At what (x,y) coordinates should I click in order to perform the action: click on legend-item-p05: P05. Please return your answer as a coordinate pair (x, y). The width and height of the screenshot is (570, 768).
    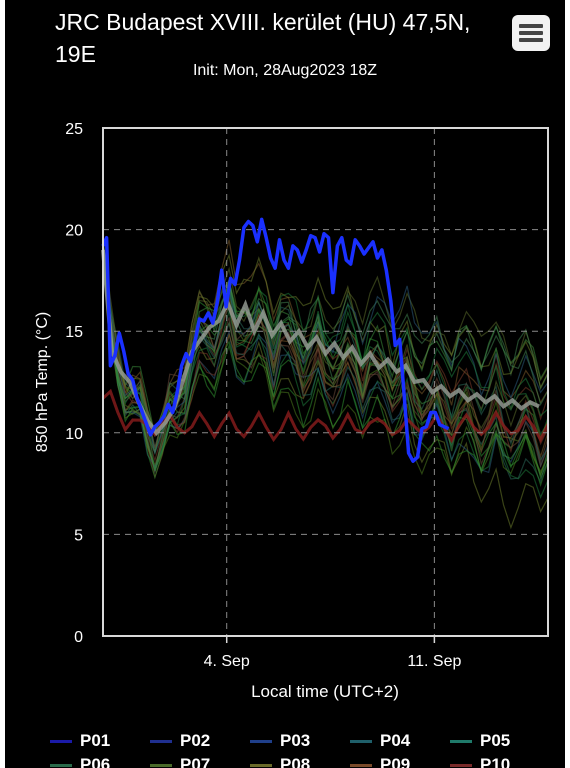
    Looking at the image, I should click on (480, 741).